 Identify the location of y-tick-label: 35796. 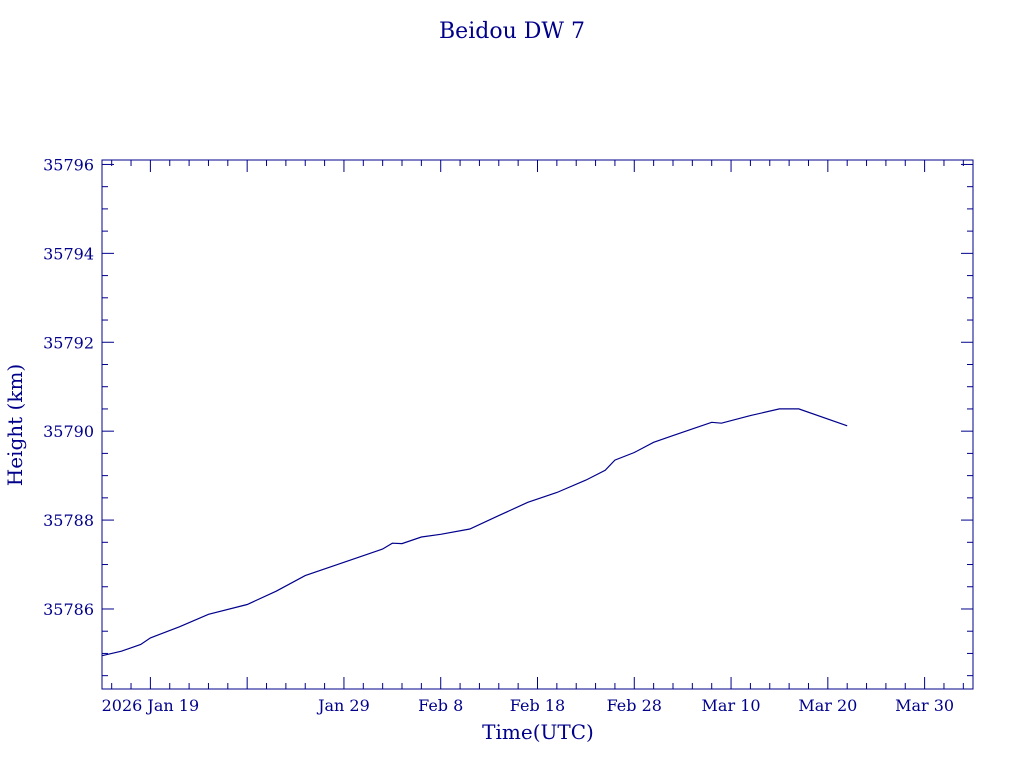
(68, 164).